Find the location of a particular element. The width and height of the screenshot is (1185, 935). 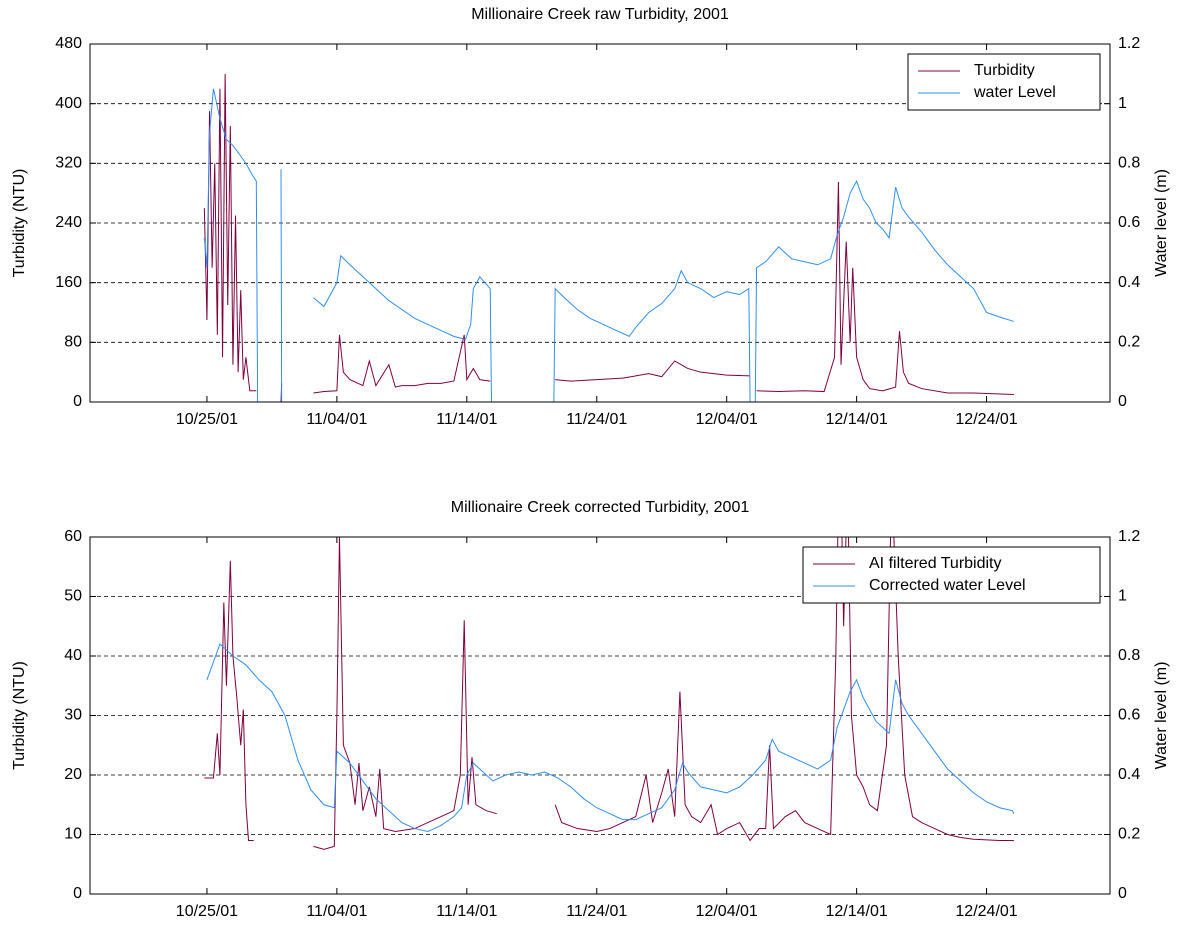

y-tick-label: 60 is located at coordinates (73, 536).